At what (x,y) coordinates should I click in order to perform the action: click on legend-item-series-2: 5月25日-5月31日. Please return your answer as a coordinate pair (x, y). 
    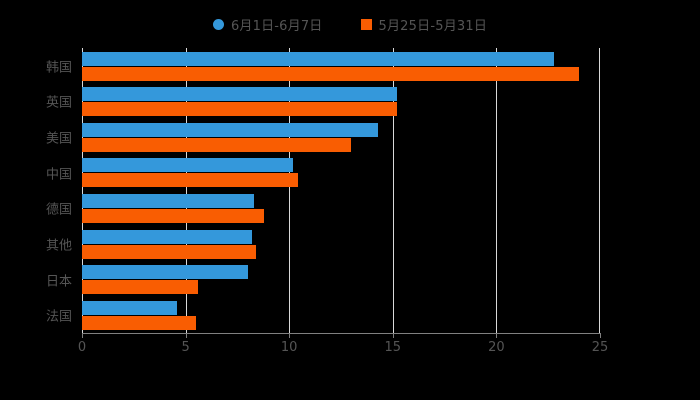
    Looking at the image, I should click on (424, 24).